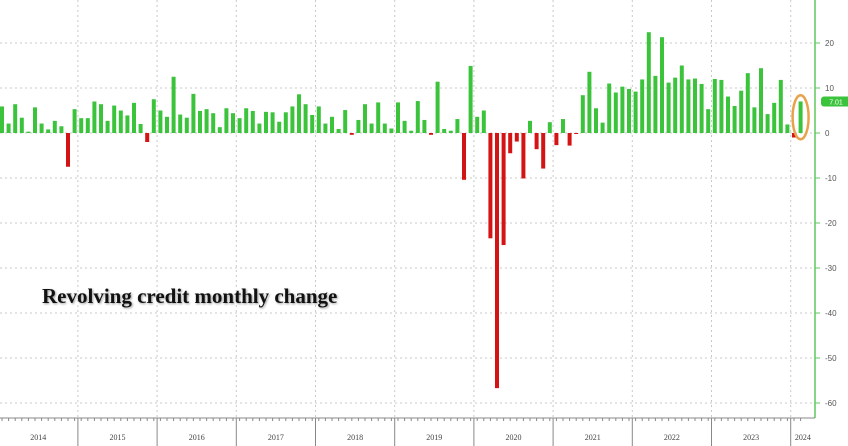 The height and width of the screenshot is (446, 848). Describe the element at coordinates (514, 437) in the screenshot. I see `year-label: 2020` at that location.